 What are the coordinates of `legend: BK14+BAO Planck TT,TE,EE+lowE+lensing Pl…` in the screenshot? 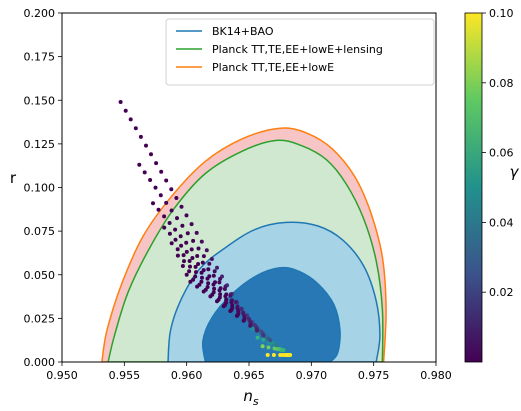 It's located at (300, 52).